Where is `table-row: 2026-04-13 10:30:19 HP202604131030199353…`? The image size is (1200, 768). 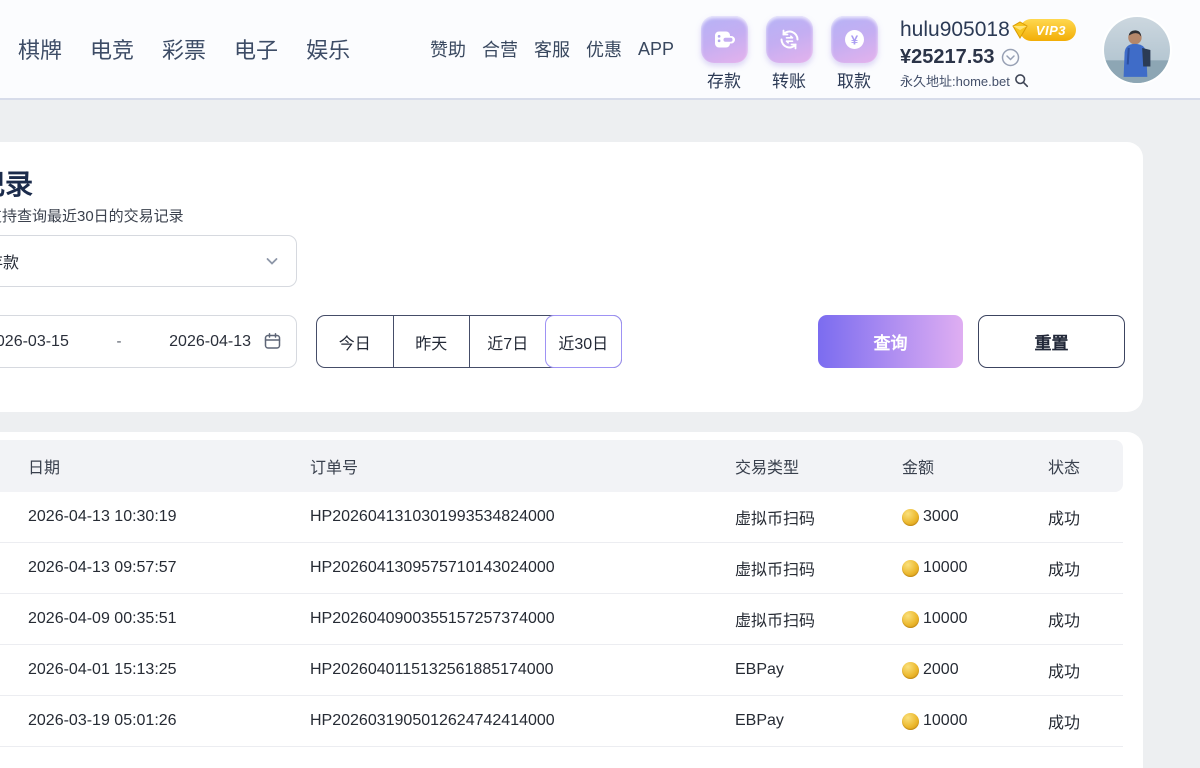
table-row: 2026-04-13 10:30:19 HP202604131030199353… is located at coordinates (561, 517).